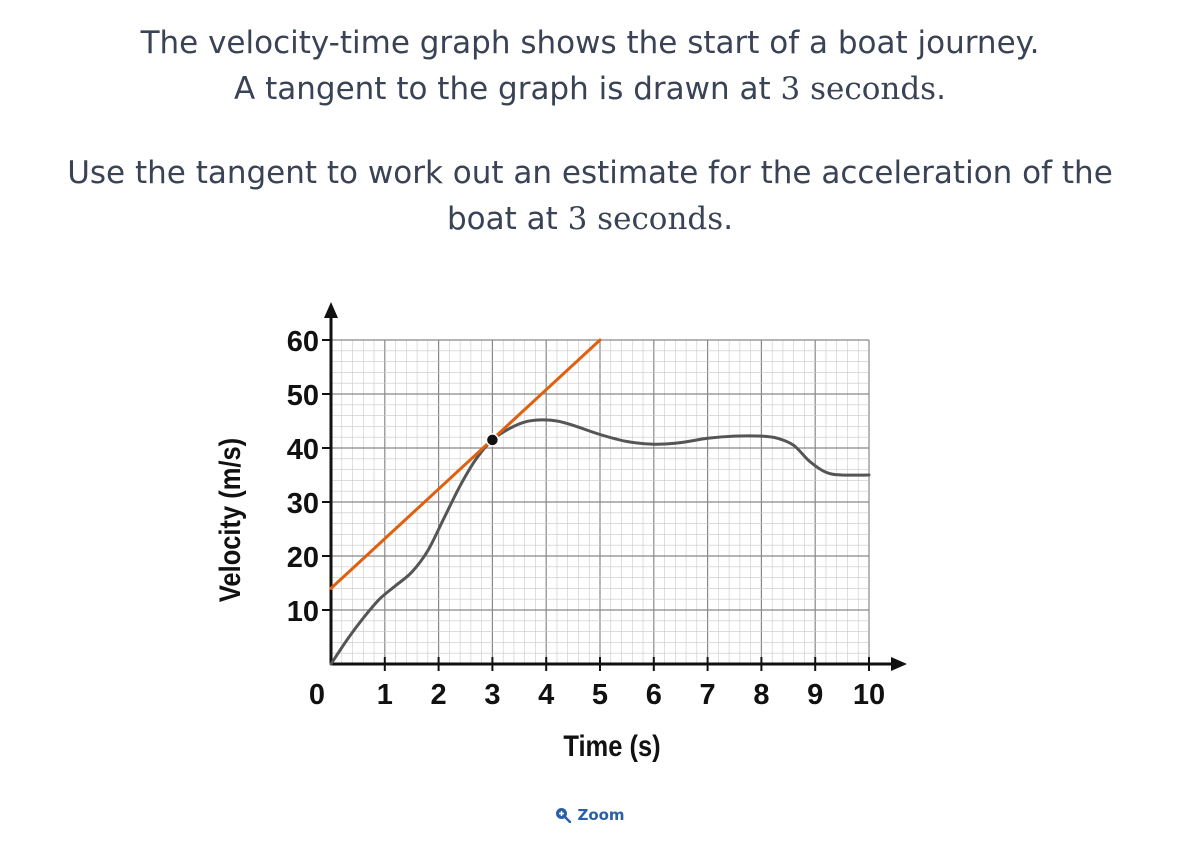  Describe the element at coordinates (303, 450) in the screenshot. I see `y-tick-label: 40` at that location.